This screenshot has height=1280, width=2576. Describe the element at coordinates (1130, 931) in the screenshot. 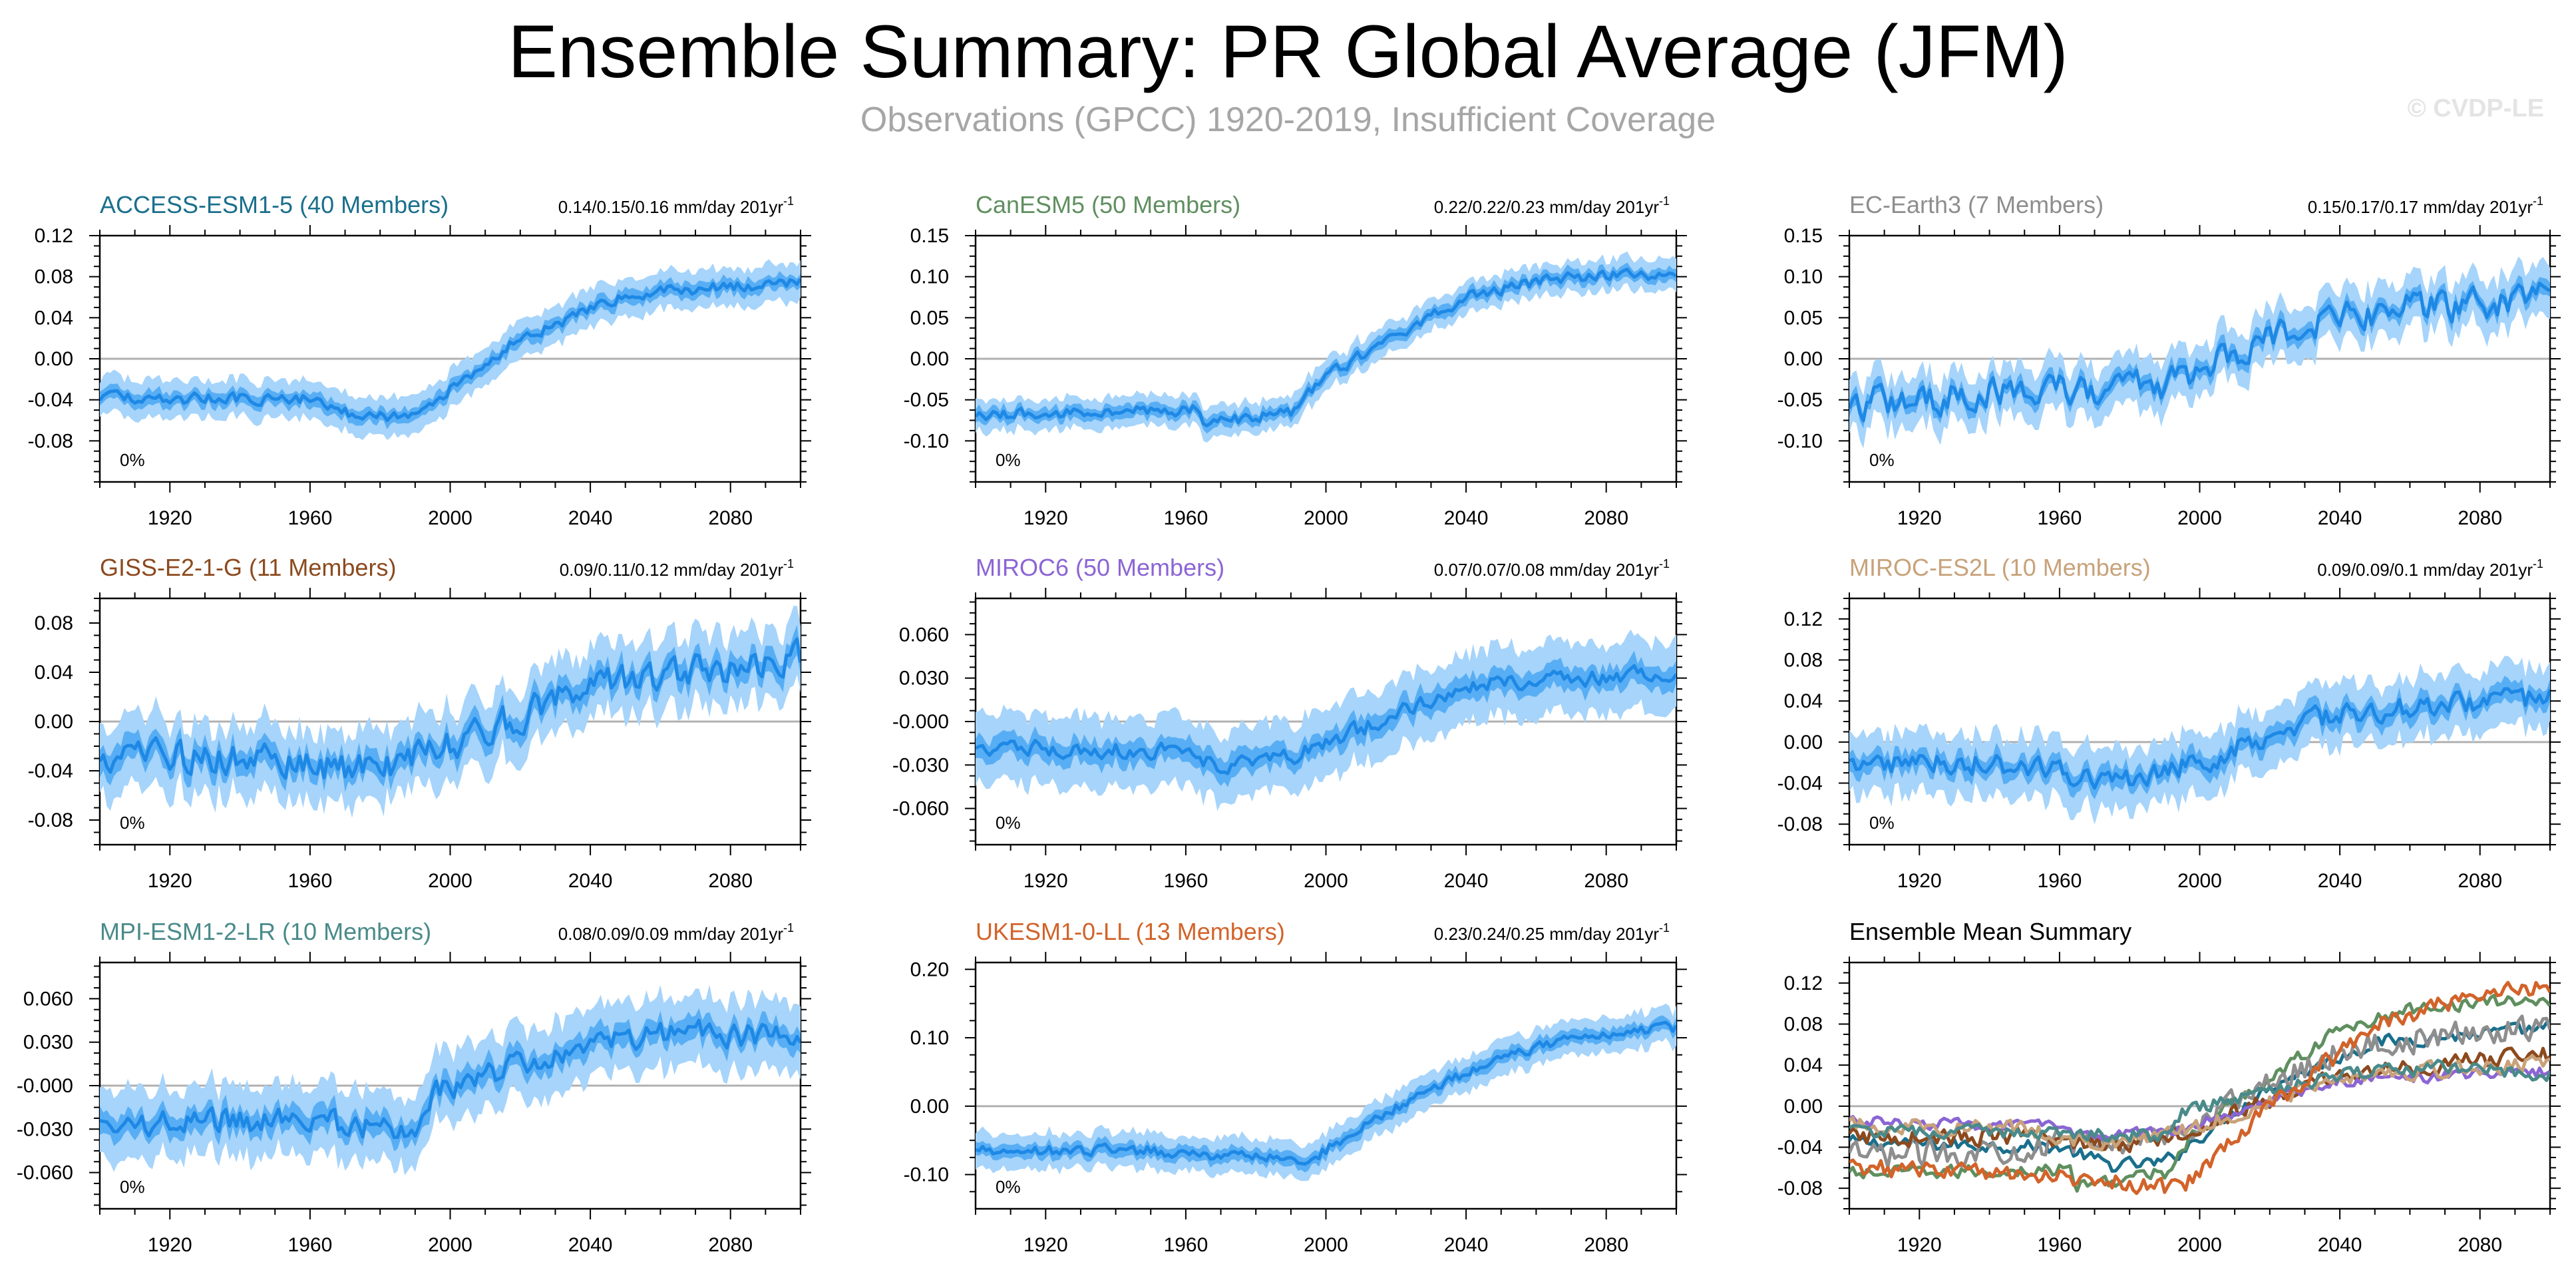

I see `panel-title: UKESM1-0-LL (13 Members)` at that location.